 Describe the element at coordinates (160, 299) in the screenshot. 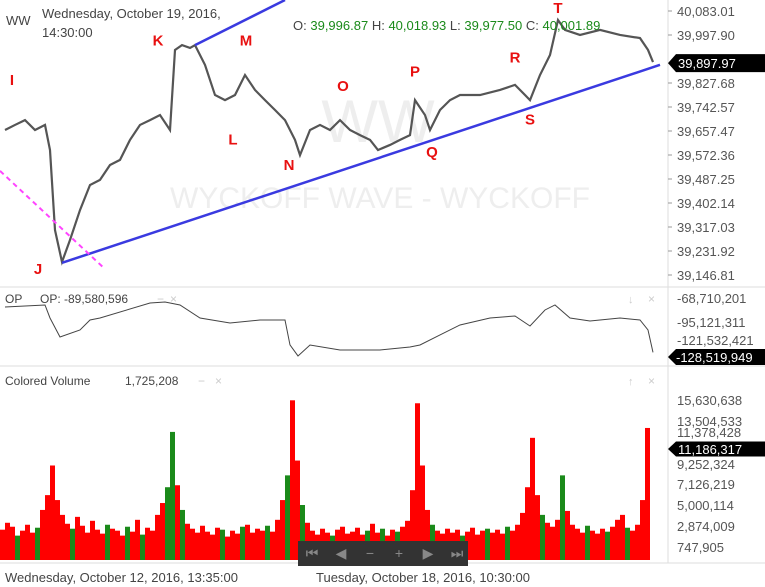

I see `op-minimize-button: −` at that location.